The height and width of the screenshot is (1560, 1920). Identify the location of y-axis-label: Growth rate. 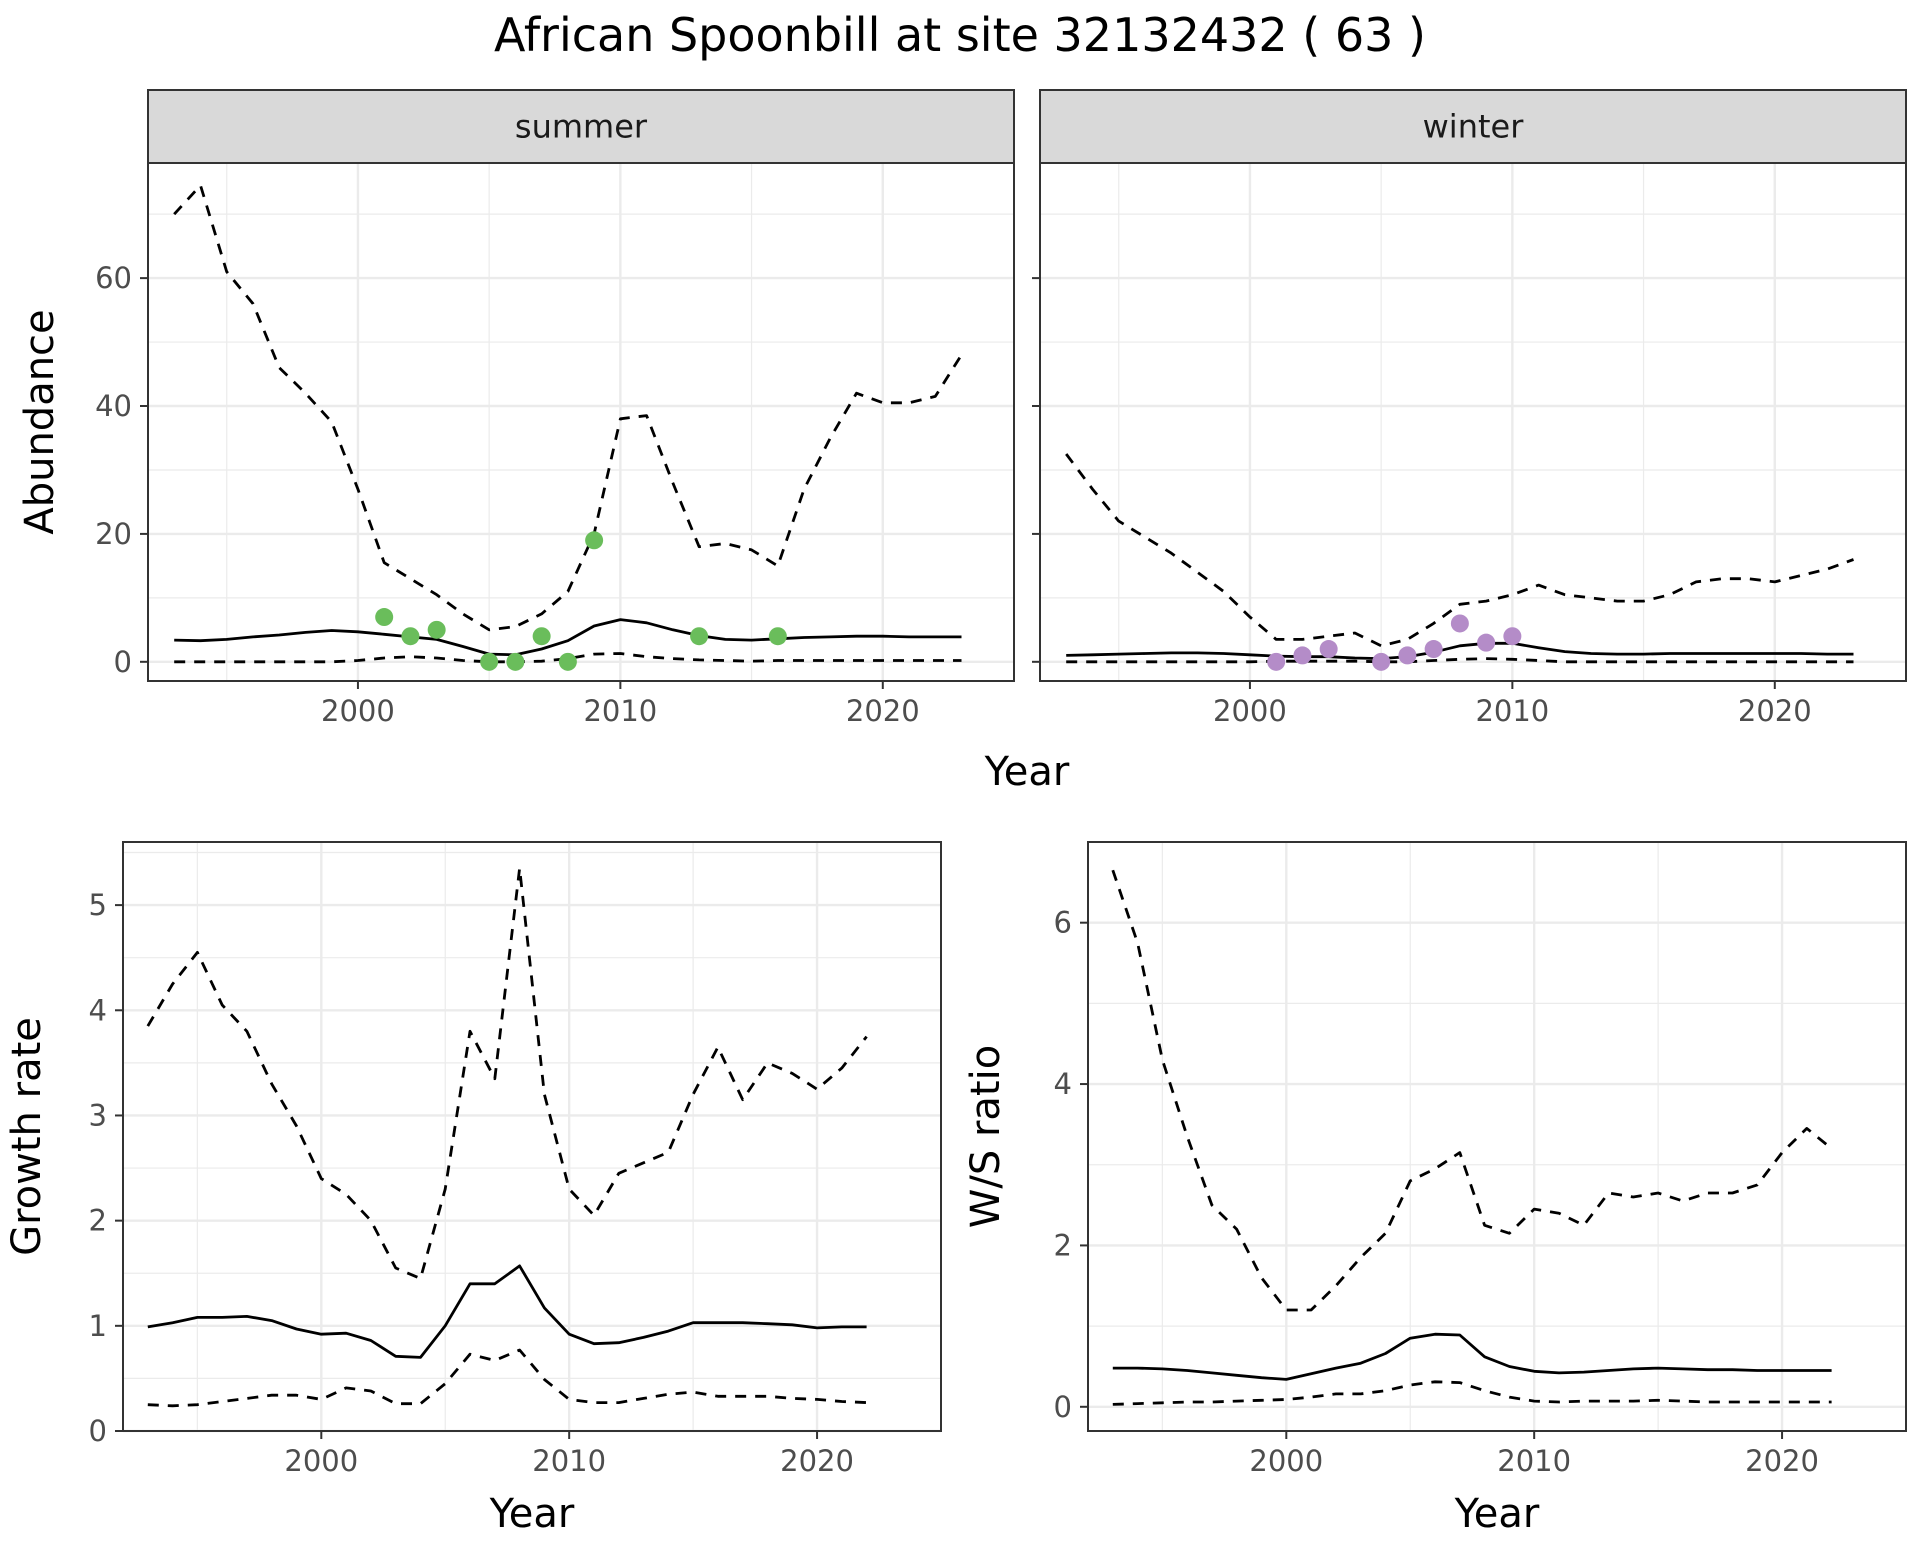
(27, 1136).